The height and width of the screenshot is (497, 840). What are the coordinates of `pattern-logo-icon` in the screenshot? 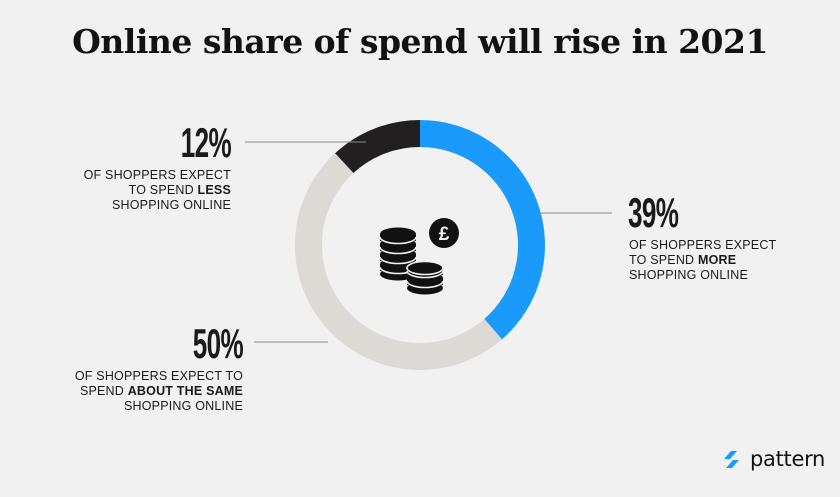 It's located at (731, 459).